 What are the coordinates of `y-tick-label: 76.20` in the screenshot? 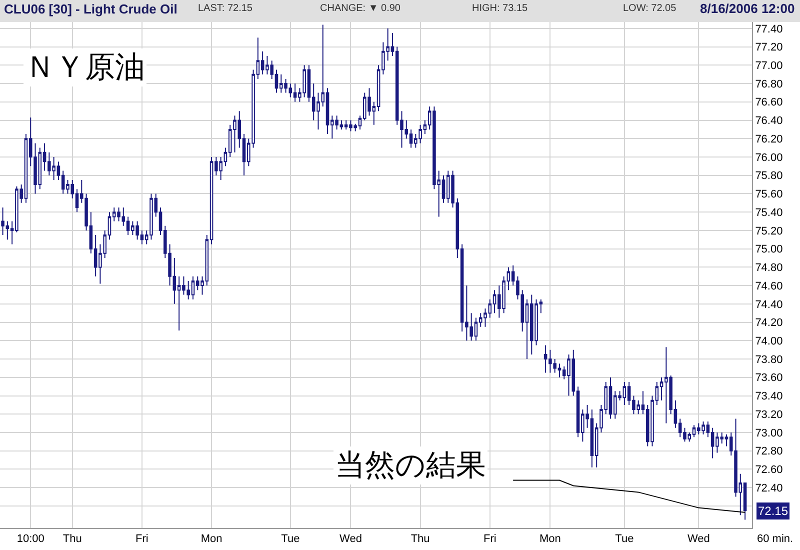 It's located at (769, 139).